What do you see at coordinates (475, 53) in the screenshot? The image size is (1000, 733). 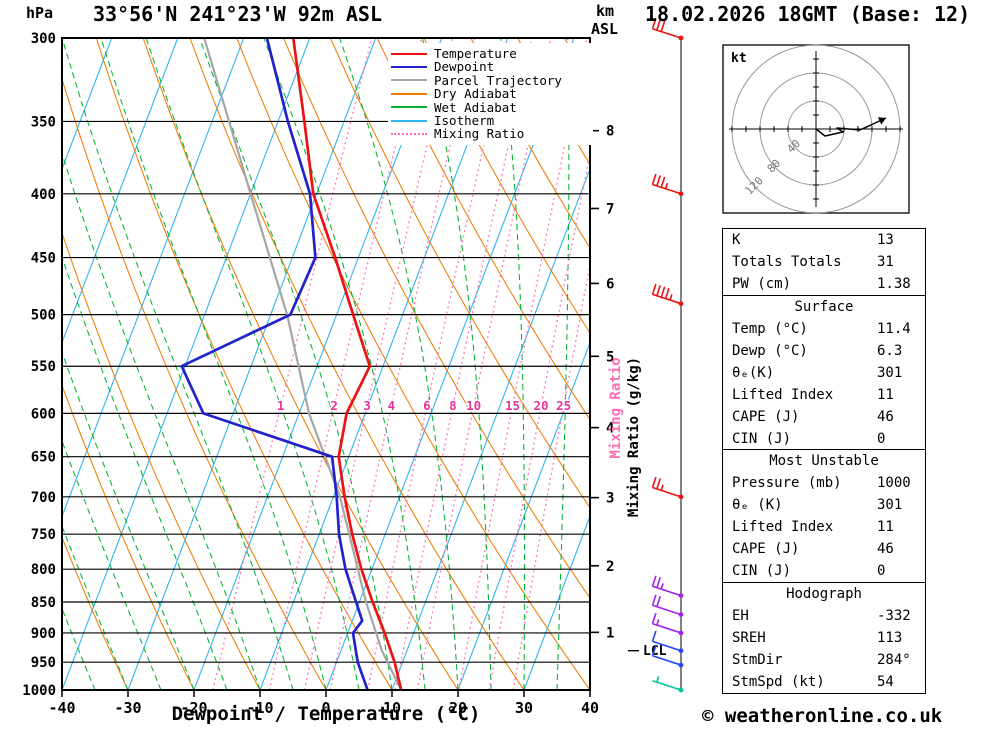 I see `legend-label: Temperature` at bounding box center [475, 53].